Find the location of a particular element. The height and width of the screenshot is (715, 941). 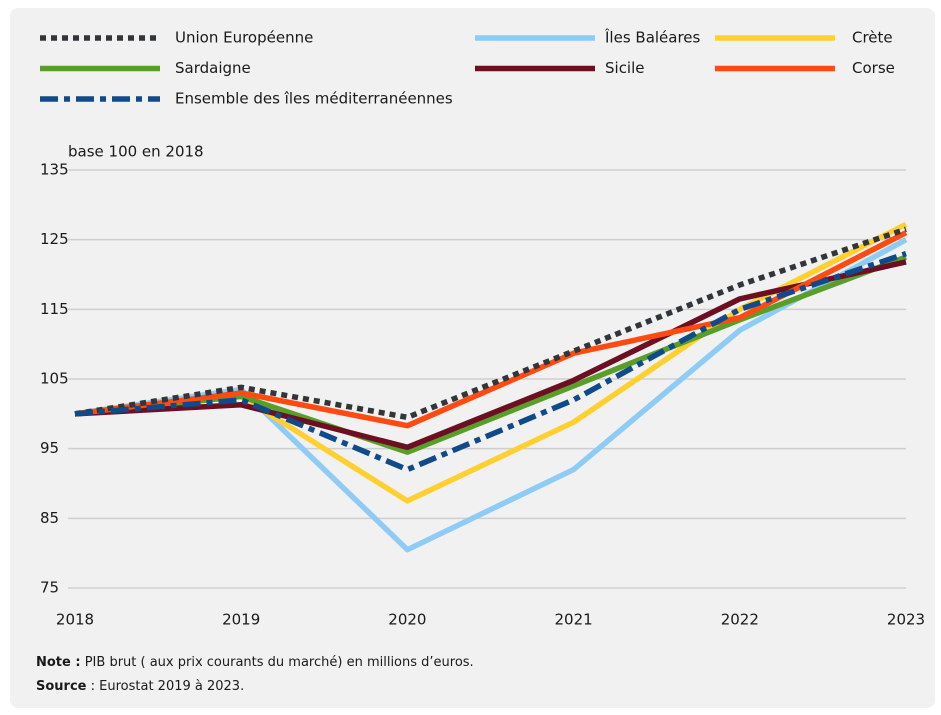

y-tick-label: 135 is located at coordinates (54, 170).